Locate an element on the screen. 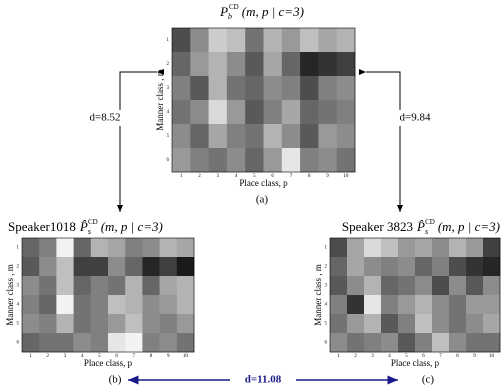 The width and height of the screenshot is (502, 390). distance-label: d=8.52 is located at coordinates (105, 118).